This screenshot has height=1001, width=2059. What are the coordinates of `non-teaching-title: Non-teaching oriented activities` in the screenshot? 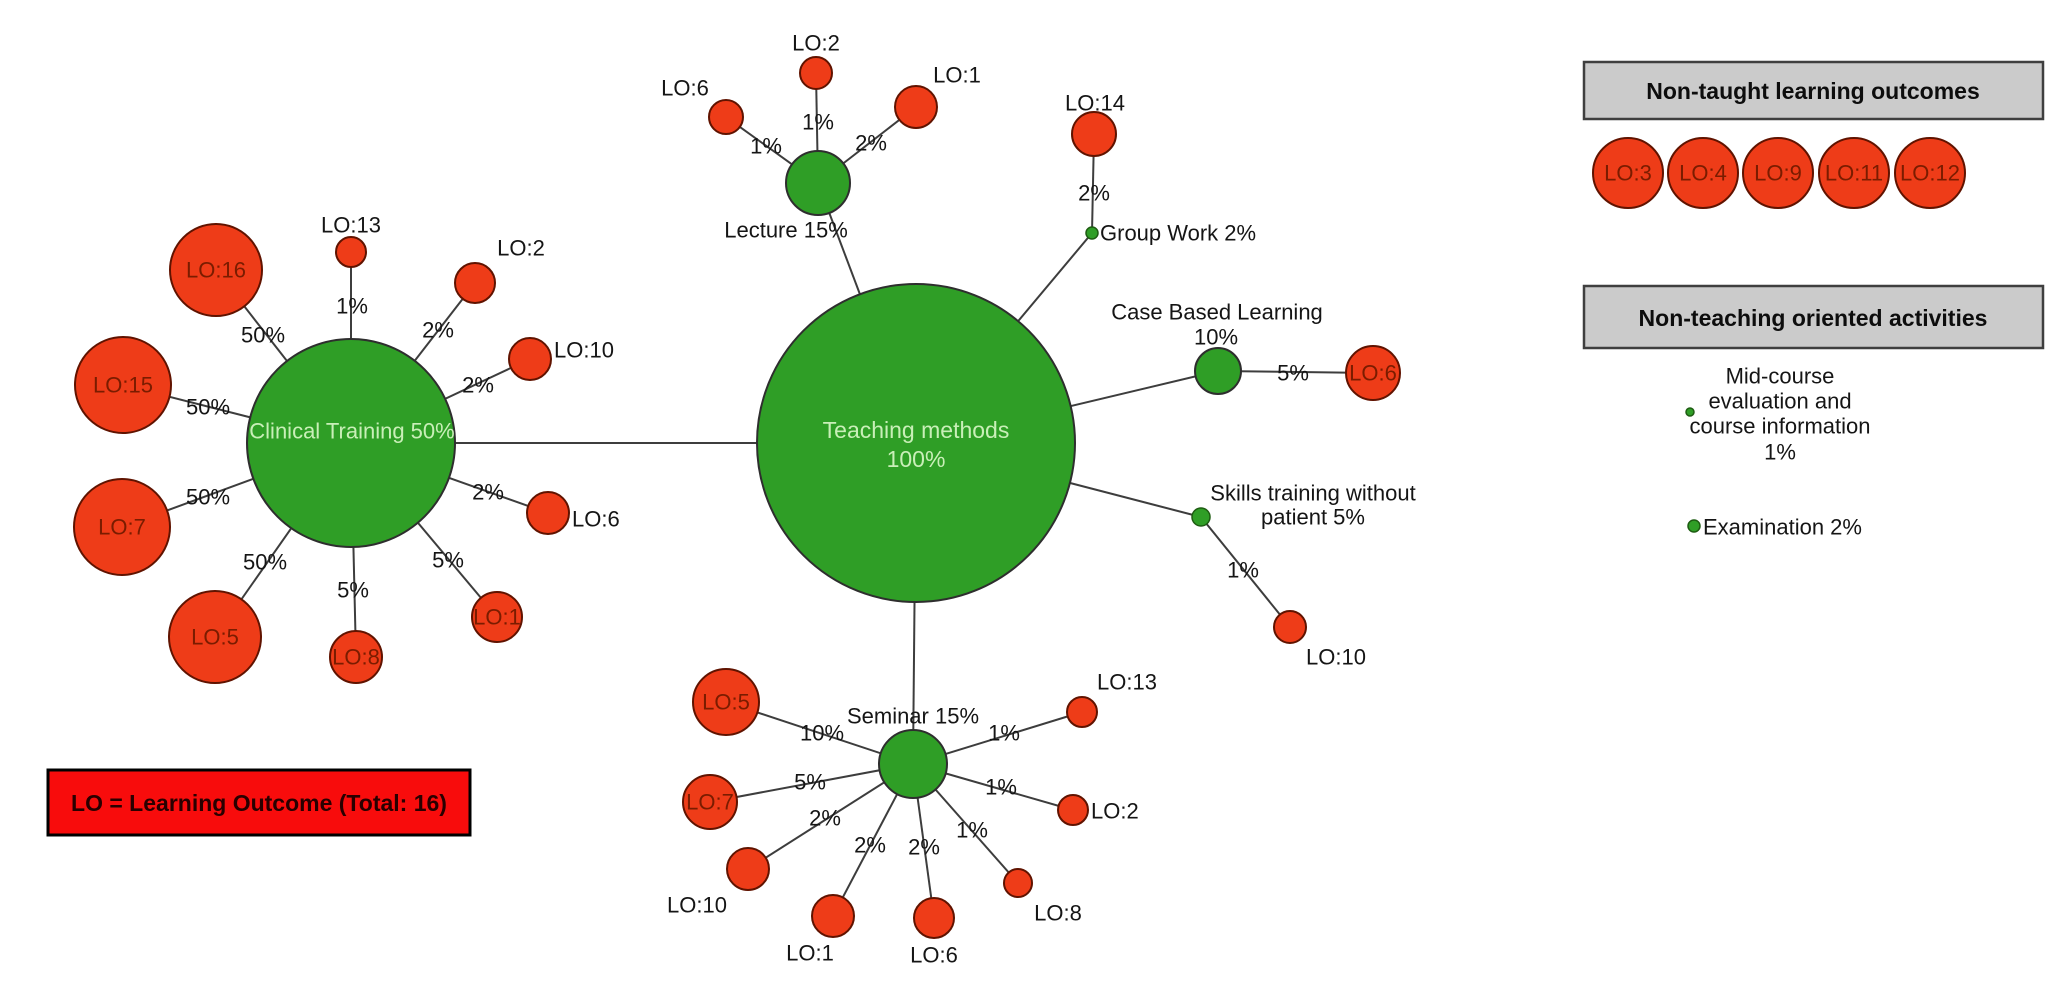 It's located at (1813, 318).